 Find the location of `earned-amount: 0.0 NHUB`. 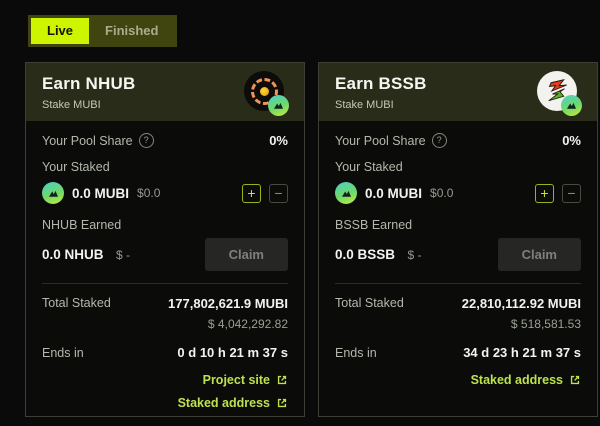

earned-amount: 0.0 NHUB is located at coordinates (73, 254).